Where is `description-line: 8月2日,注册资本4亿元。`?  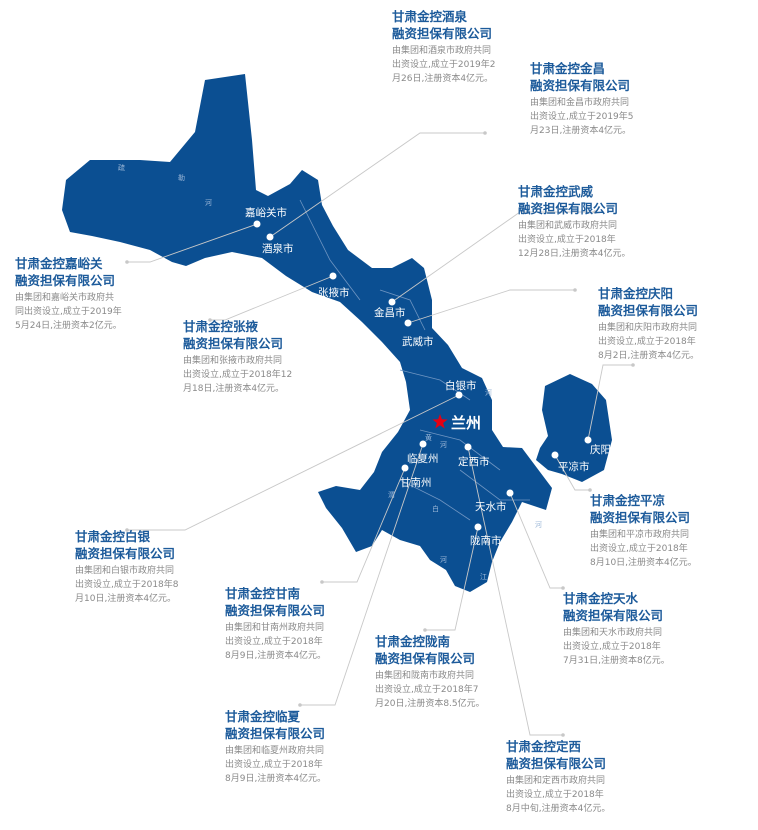
description-line: 8月2日,注册资本4亿元。 is located at coordinates (649, 356).